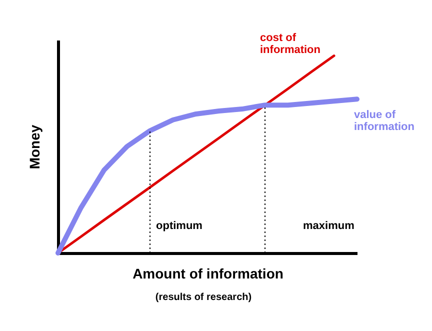  What do you see at coordinates (203, 297) in the screenshot?
I see `text: (results of research)` at bounding box center [203, 297].